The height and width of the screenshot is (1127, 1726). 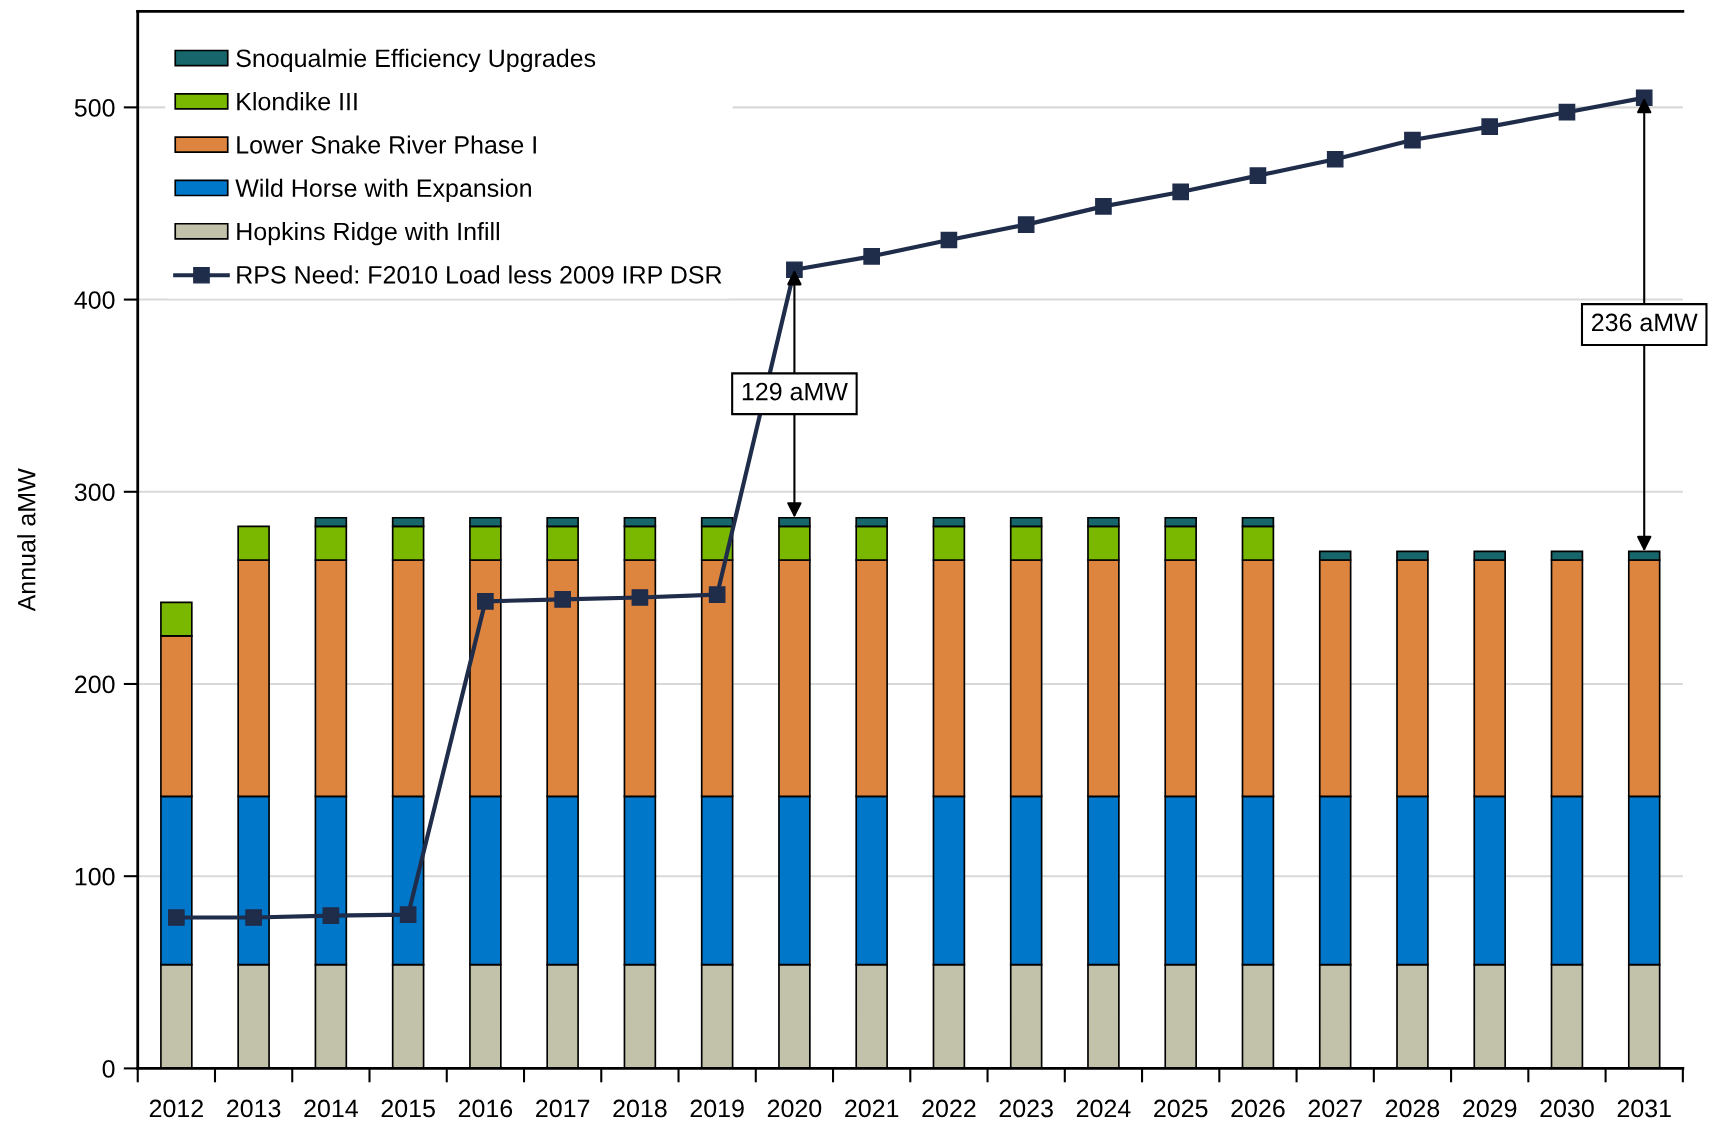 What do you see at coordinates (1026, 1108) in the screenshot?
I see `x-tick-label: 2023` at bounding box center [1026, 1108].